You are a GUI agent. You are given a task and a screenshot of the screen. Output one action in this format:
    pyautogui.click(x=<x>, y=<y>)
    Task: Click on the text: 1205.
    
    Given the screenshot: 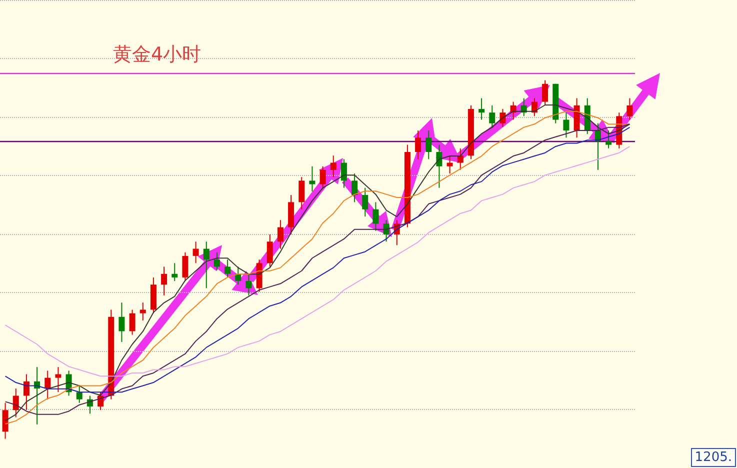 What is the action you would take?
    pyautogui.click(x=713, y=457)
    